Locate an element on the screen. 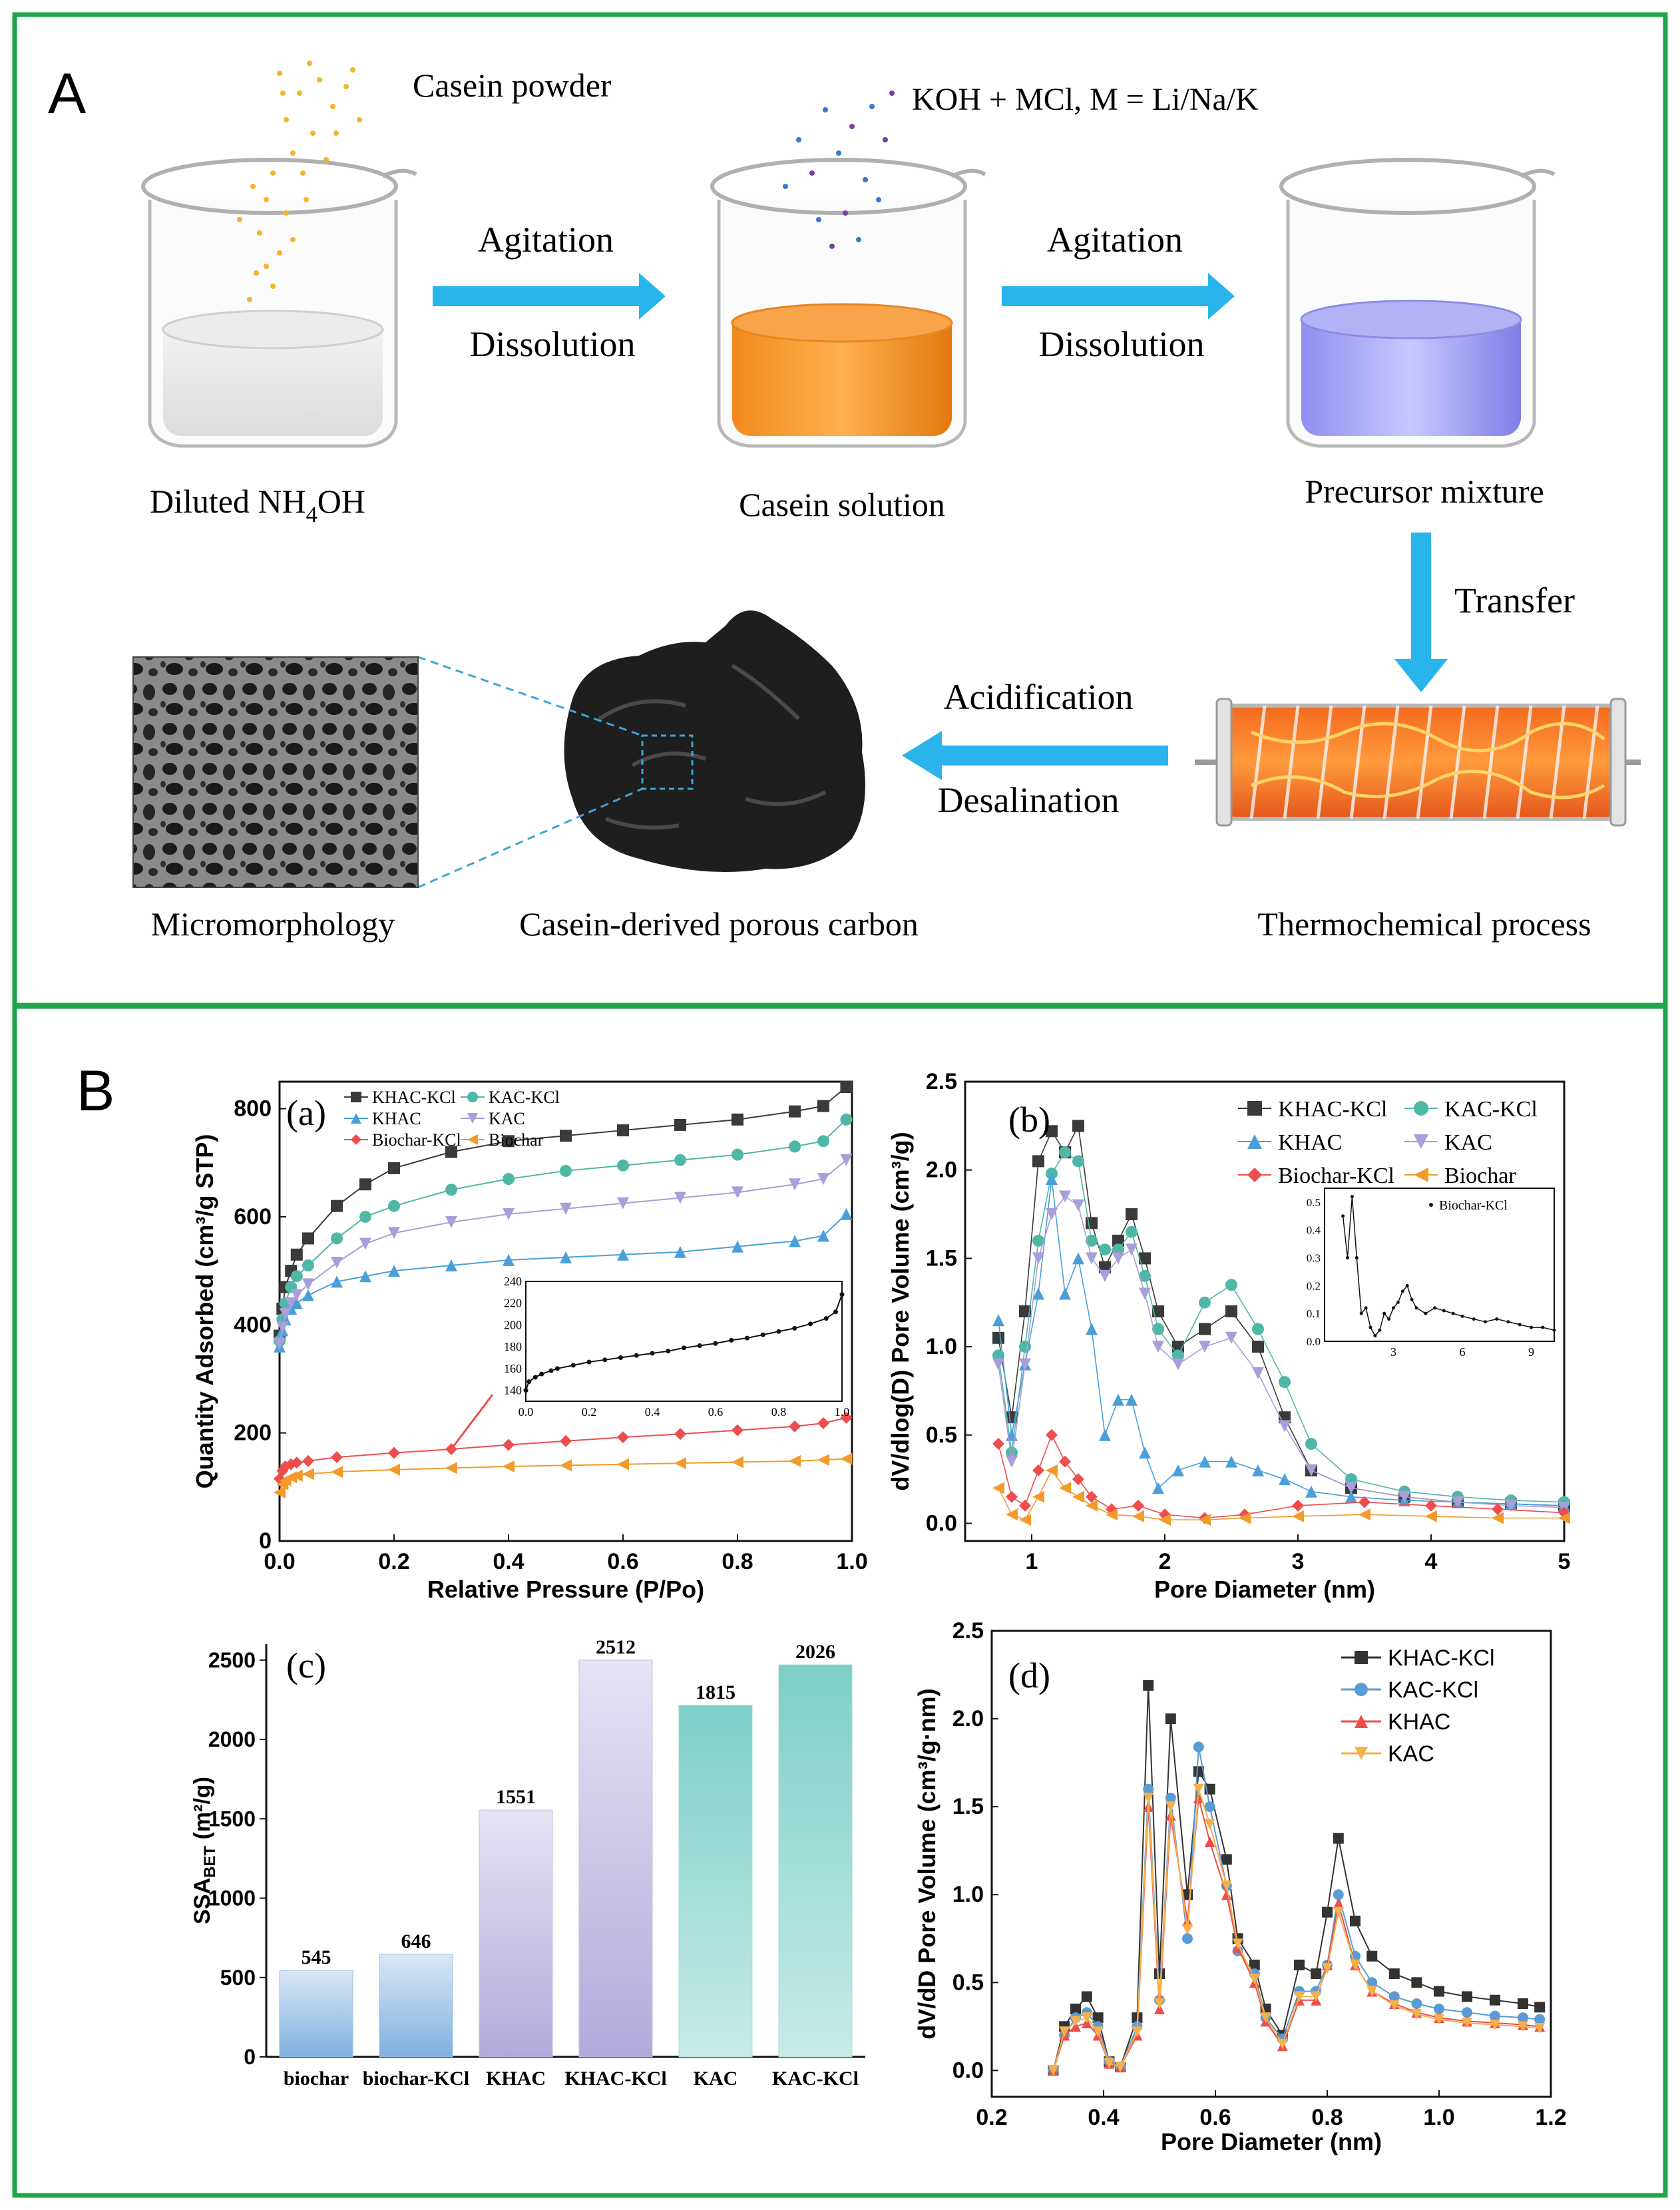 The image size is (1680, 2210). arrow3-top-label: Acidification is located at coordinates (1039, 697).